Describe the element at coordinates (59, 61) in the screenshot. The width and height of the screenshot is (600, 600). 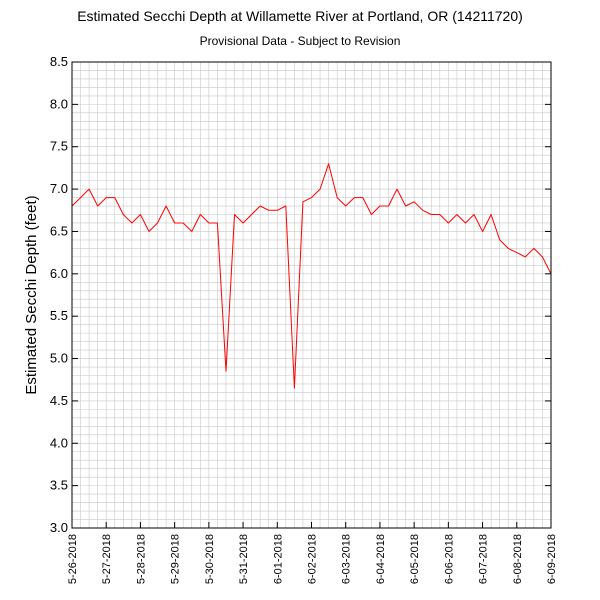
I see `y-tick-label: 8.5` at that location.